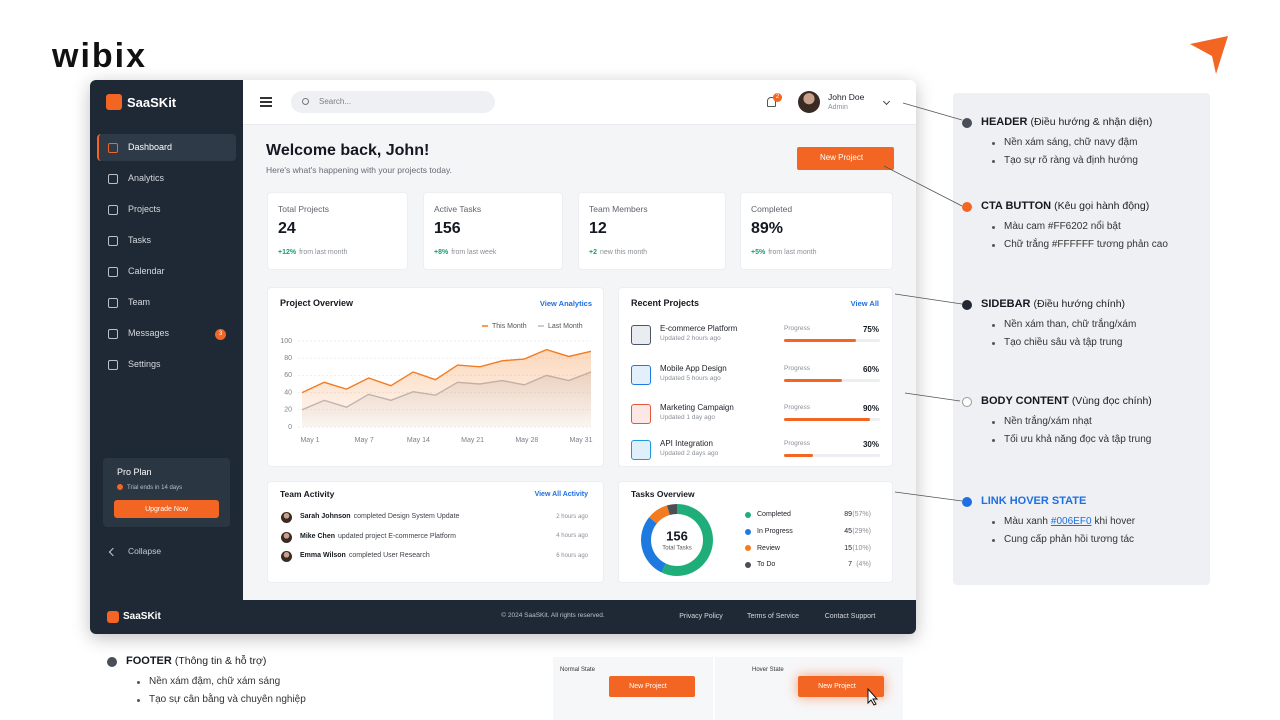  Describe the element at coordinates (323, 556) in the screenshot. I see `activity-user: Emma Wilson` at that location.